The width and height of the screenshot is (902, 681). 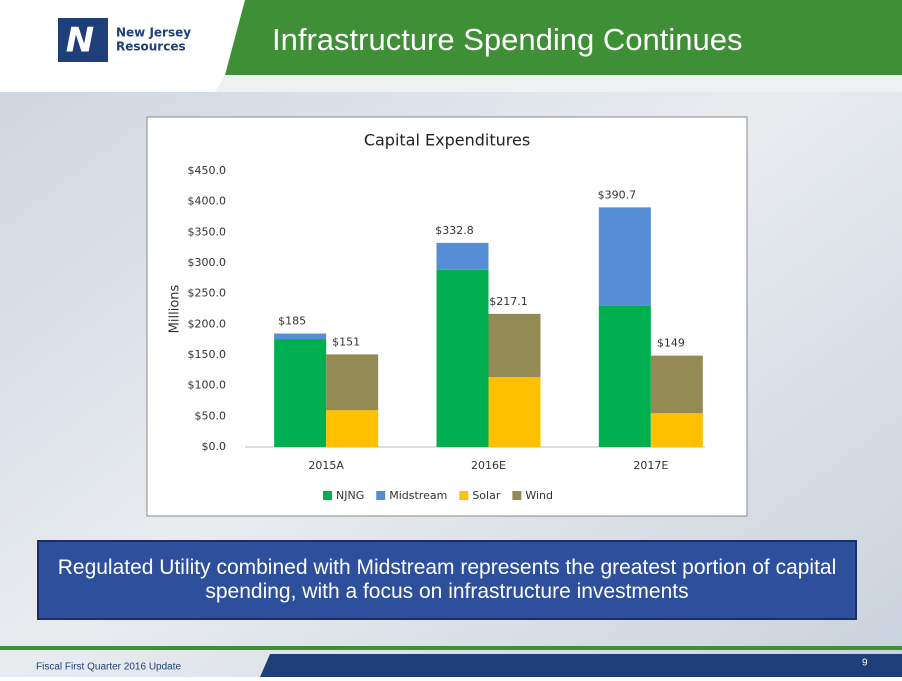 I want to click on logo-mark, so click(x=83, y=40).